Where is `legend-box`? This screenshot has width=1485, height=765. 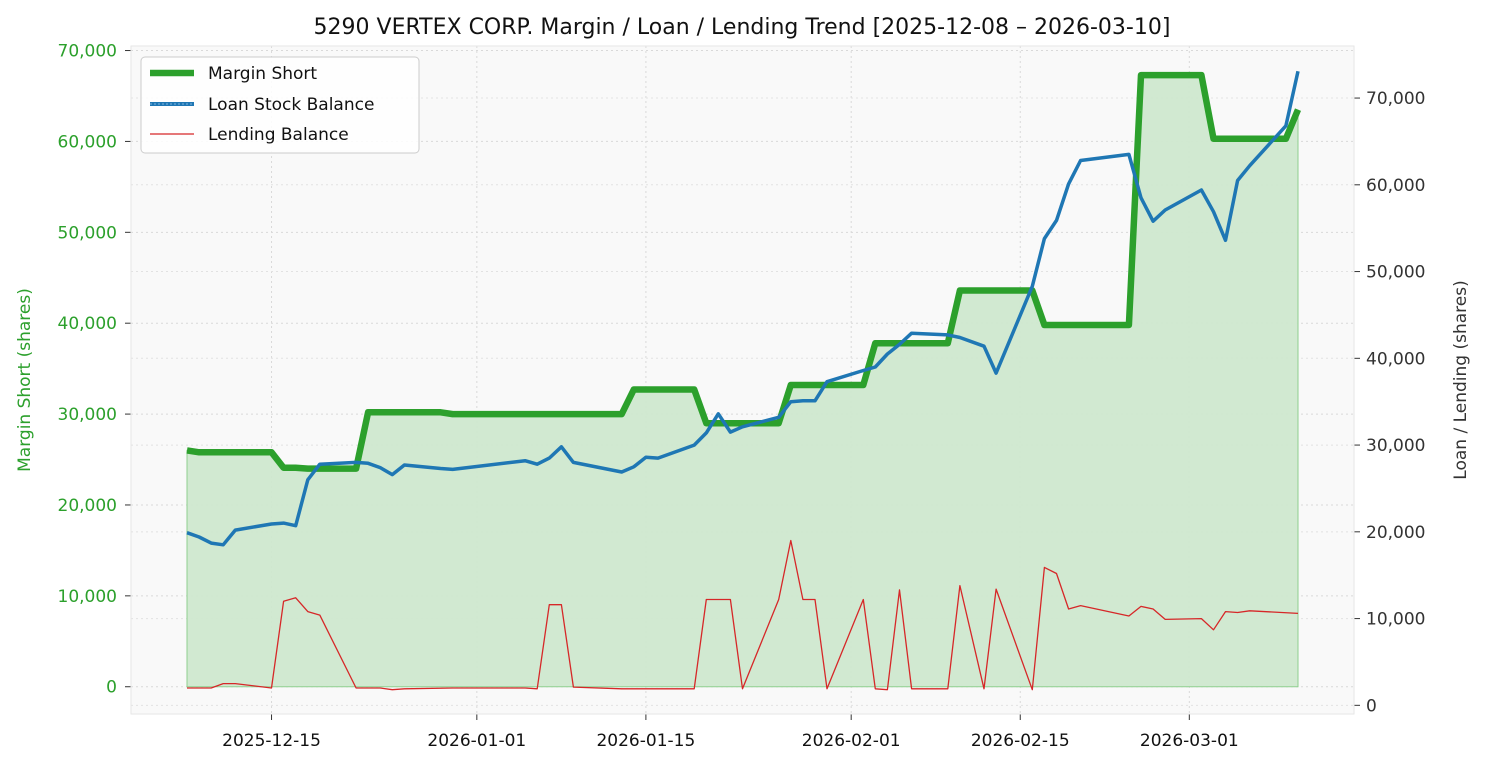
legend-box is located at coordinates (280, 105).